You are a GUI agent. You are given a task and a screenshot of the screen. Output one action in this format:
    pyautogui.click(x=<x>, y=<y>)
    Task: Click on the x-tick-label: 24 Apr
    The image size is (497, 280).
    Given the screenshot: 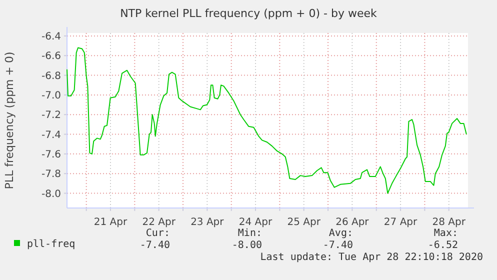 What is the action you would take?
    pyautogui.click(x=256, y=222)
    